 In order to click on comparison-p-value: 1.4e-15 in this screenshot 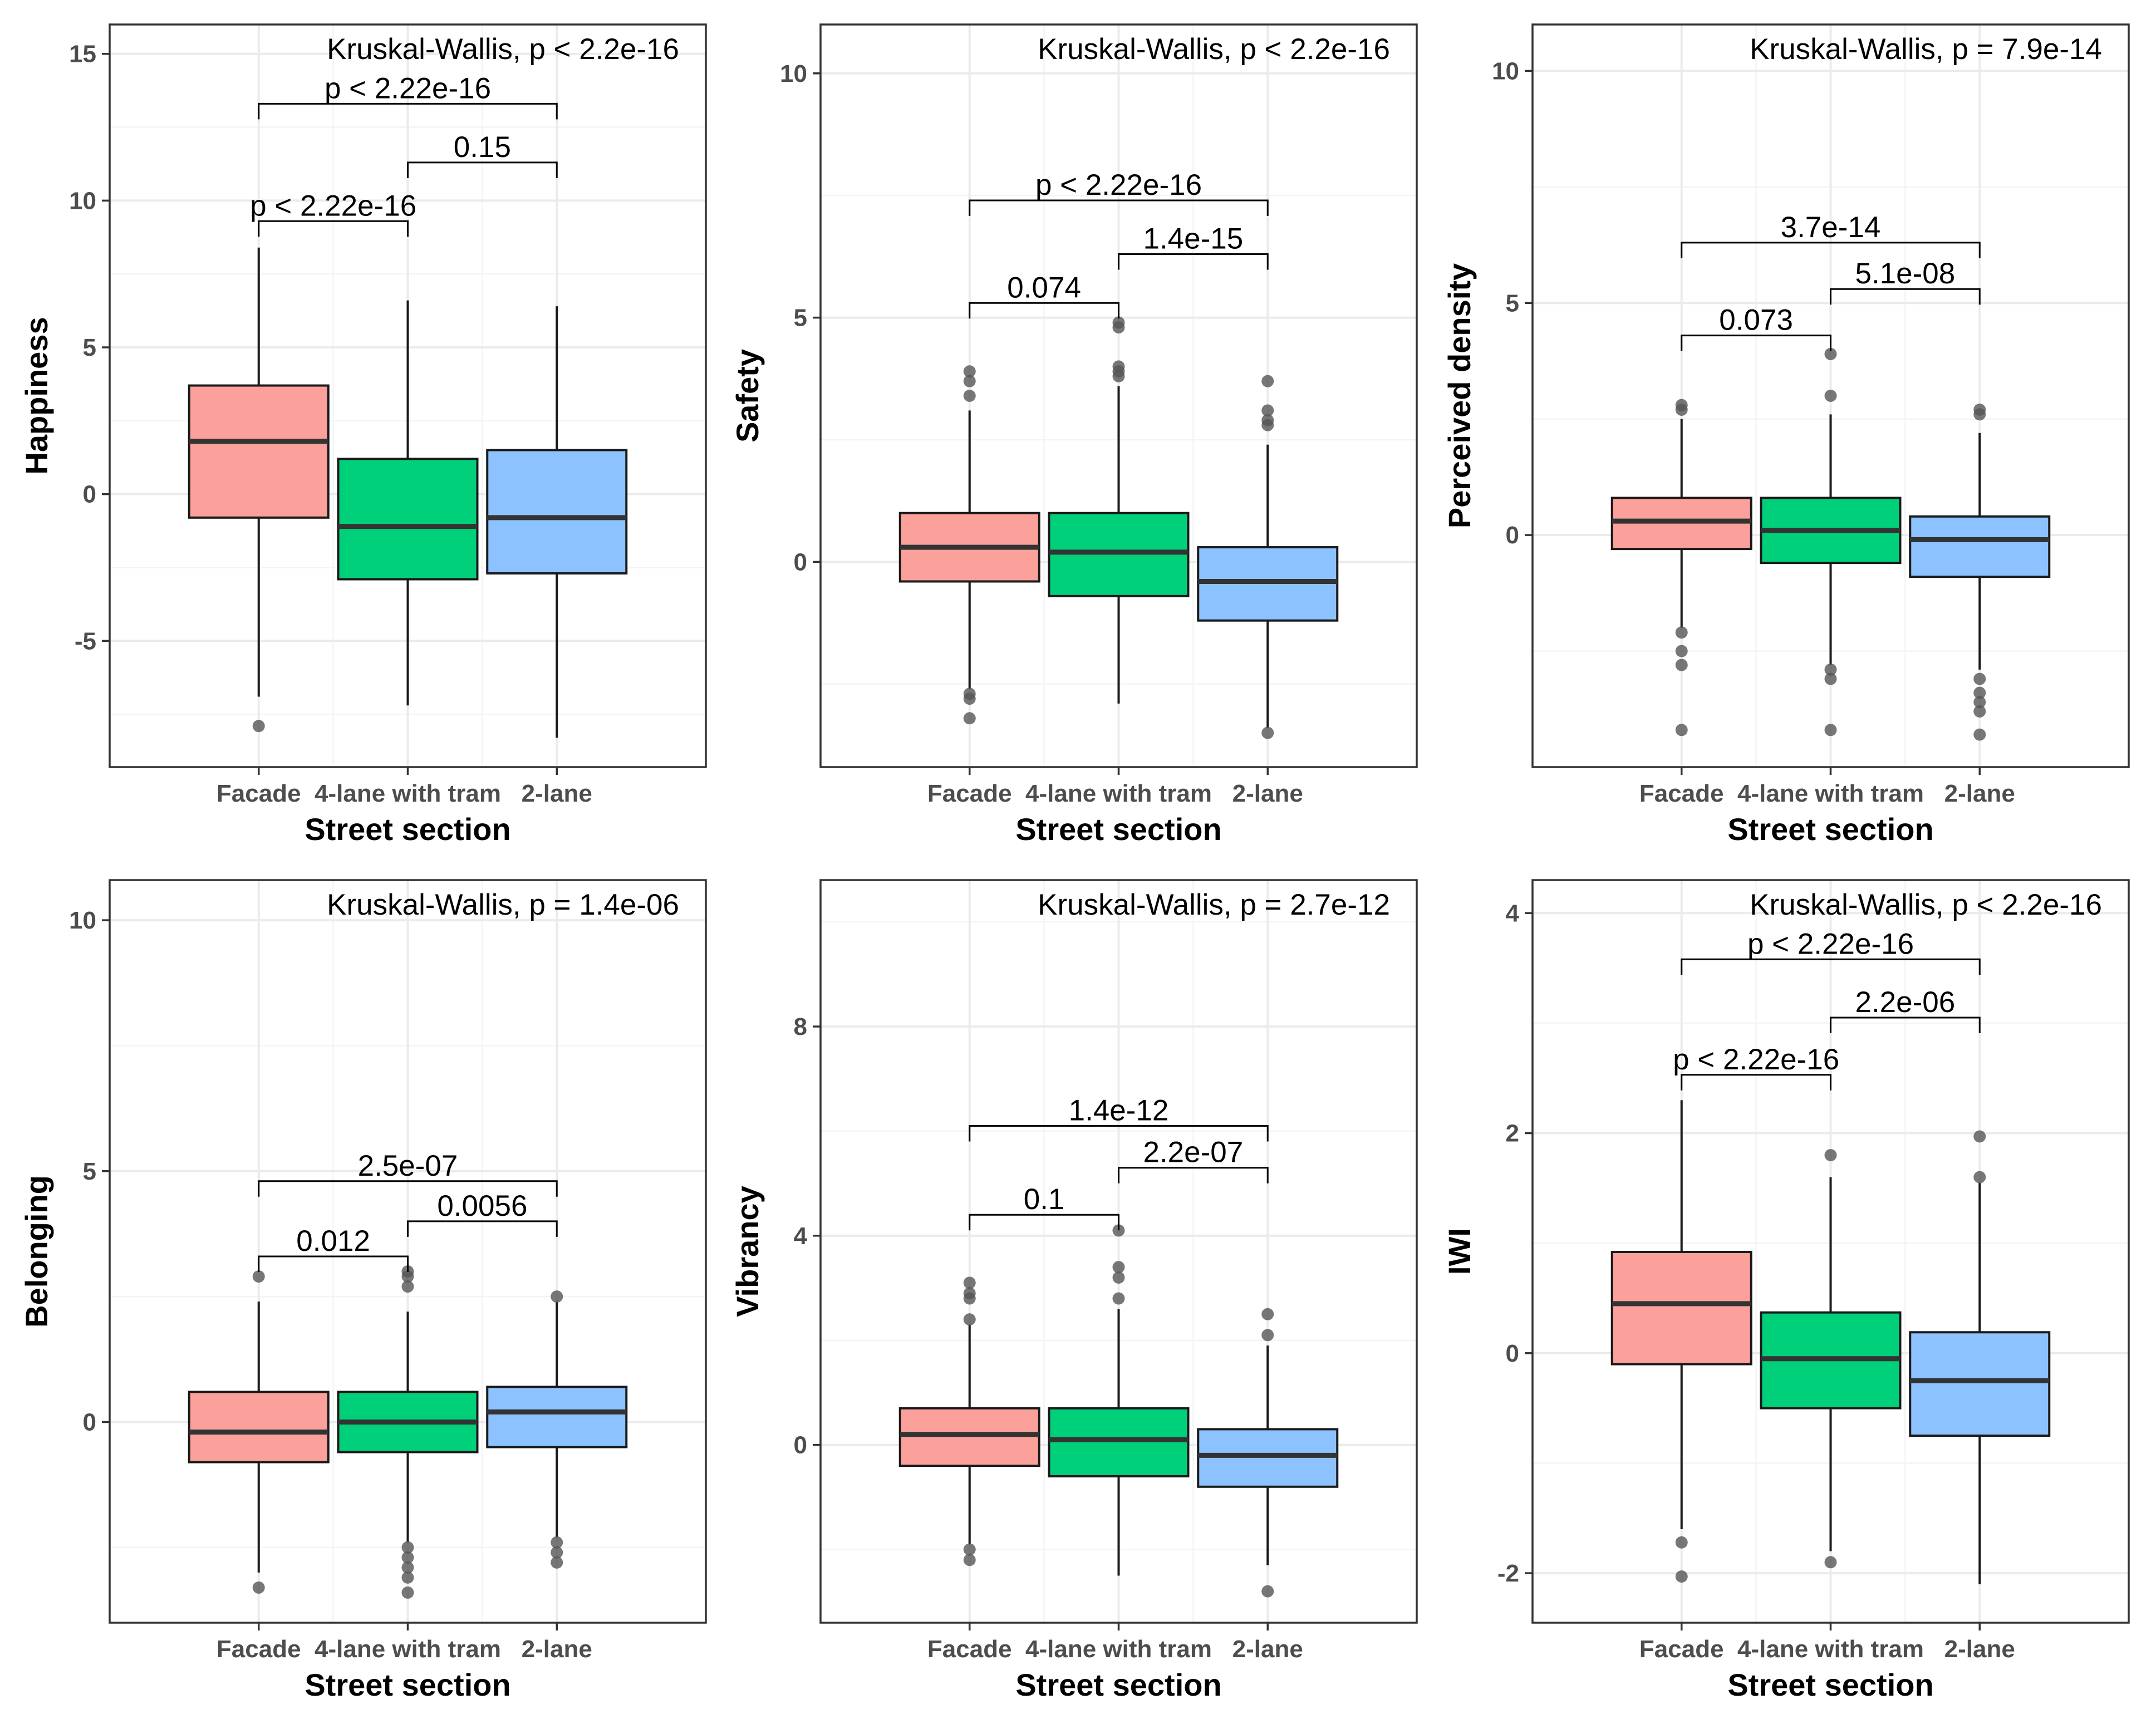, I will do `click(1193, 238)`.